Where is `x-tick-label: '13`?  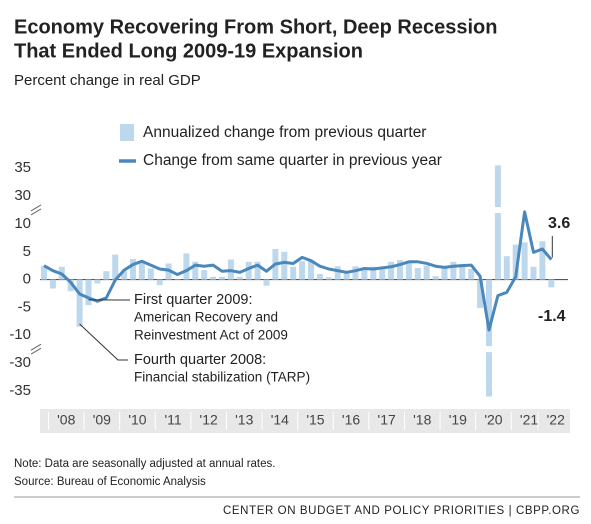
x-tick-label: '13 is located at coordinates (244, 420).